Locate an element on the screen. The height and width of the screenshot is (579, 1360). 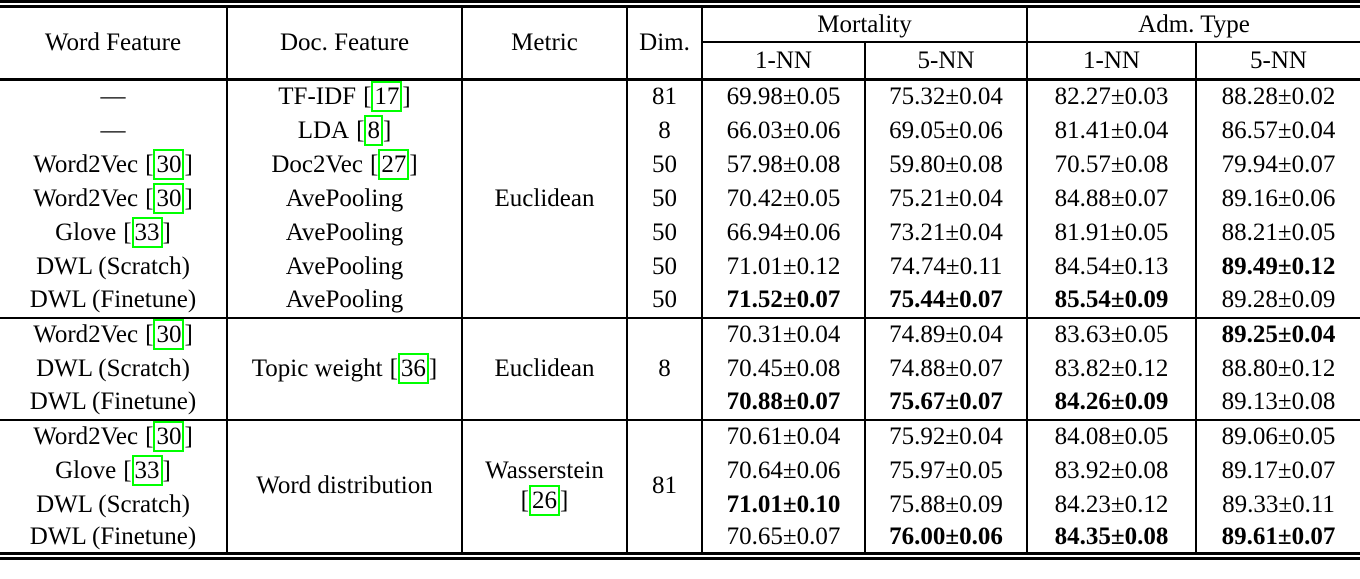
admtype-5nn-cell: 89.16±0.06 is located at coordinates (1277, 198).